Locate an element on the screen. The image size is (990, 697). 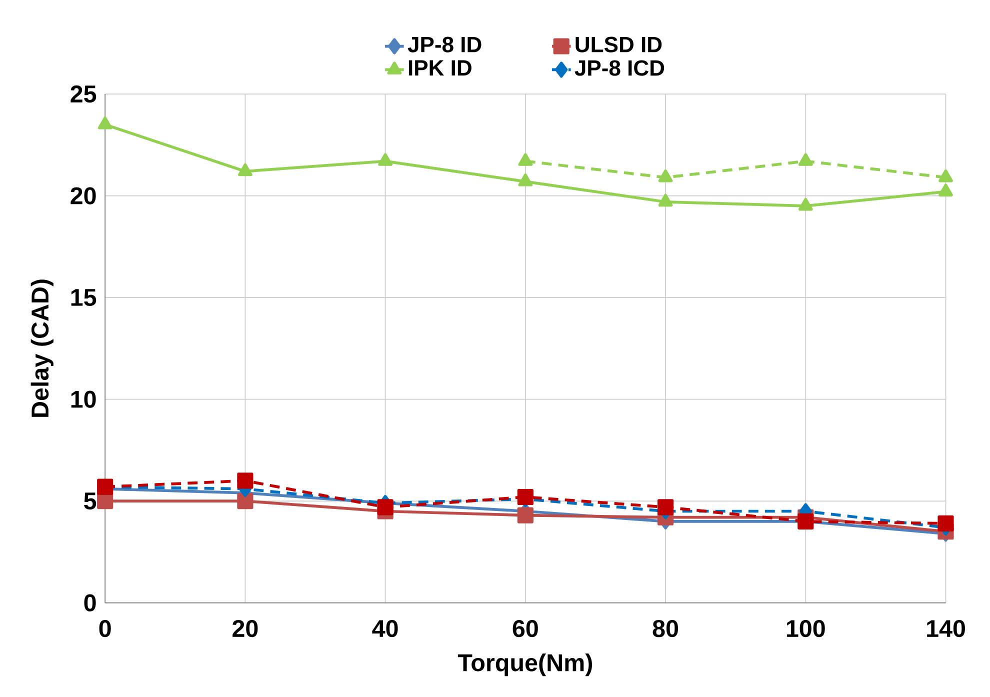
legend-label: ULSD ID is located at coordinates (619, 44).